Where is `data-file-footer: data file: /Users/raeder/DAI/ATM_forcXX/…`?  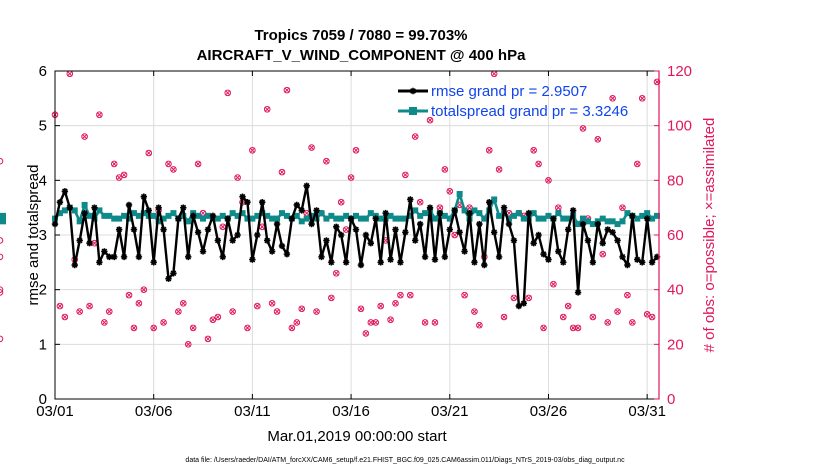 data-file-footer: data file: /Users/raeder/DAI/ATM_forcXX/… is located at coordinates (405, 460).